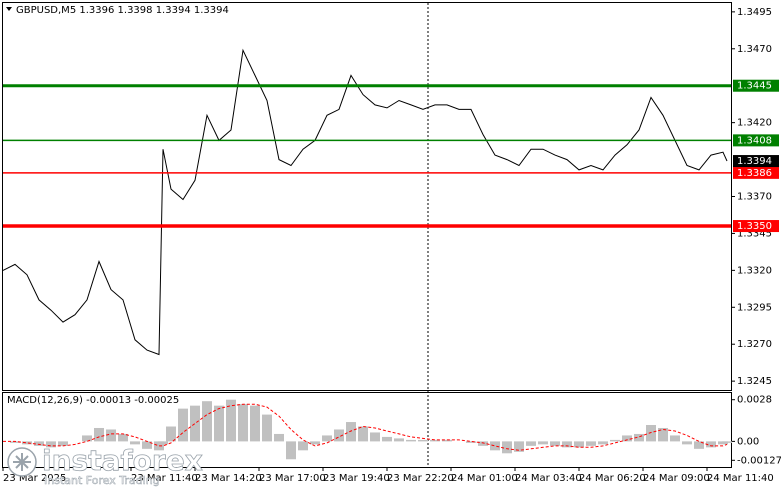  I want to click on y-tick-label: 1.3370, so click(754, 197).